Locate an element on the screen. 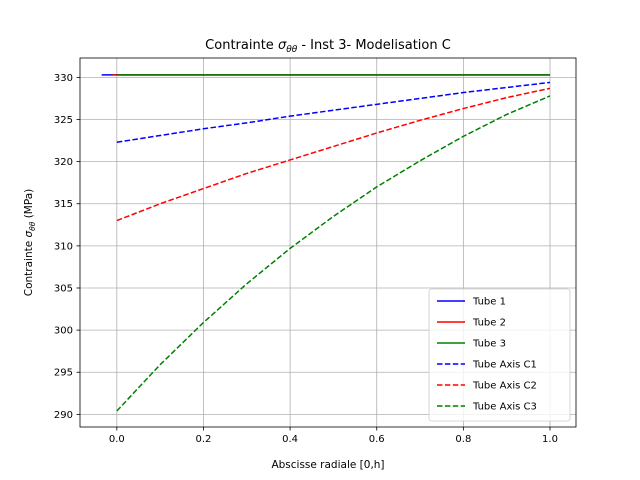 The width and height of the screenshot is (640, 480). y-tick-label: 325 is located at coordinates (63, 120).